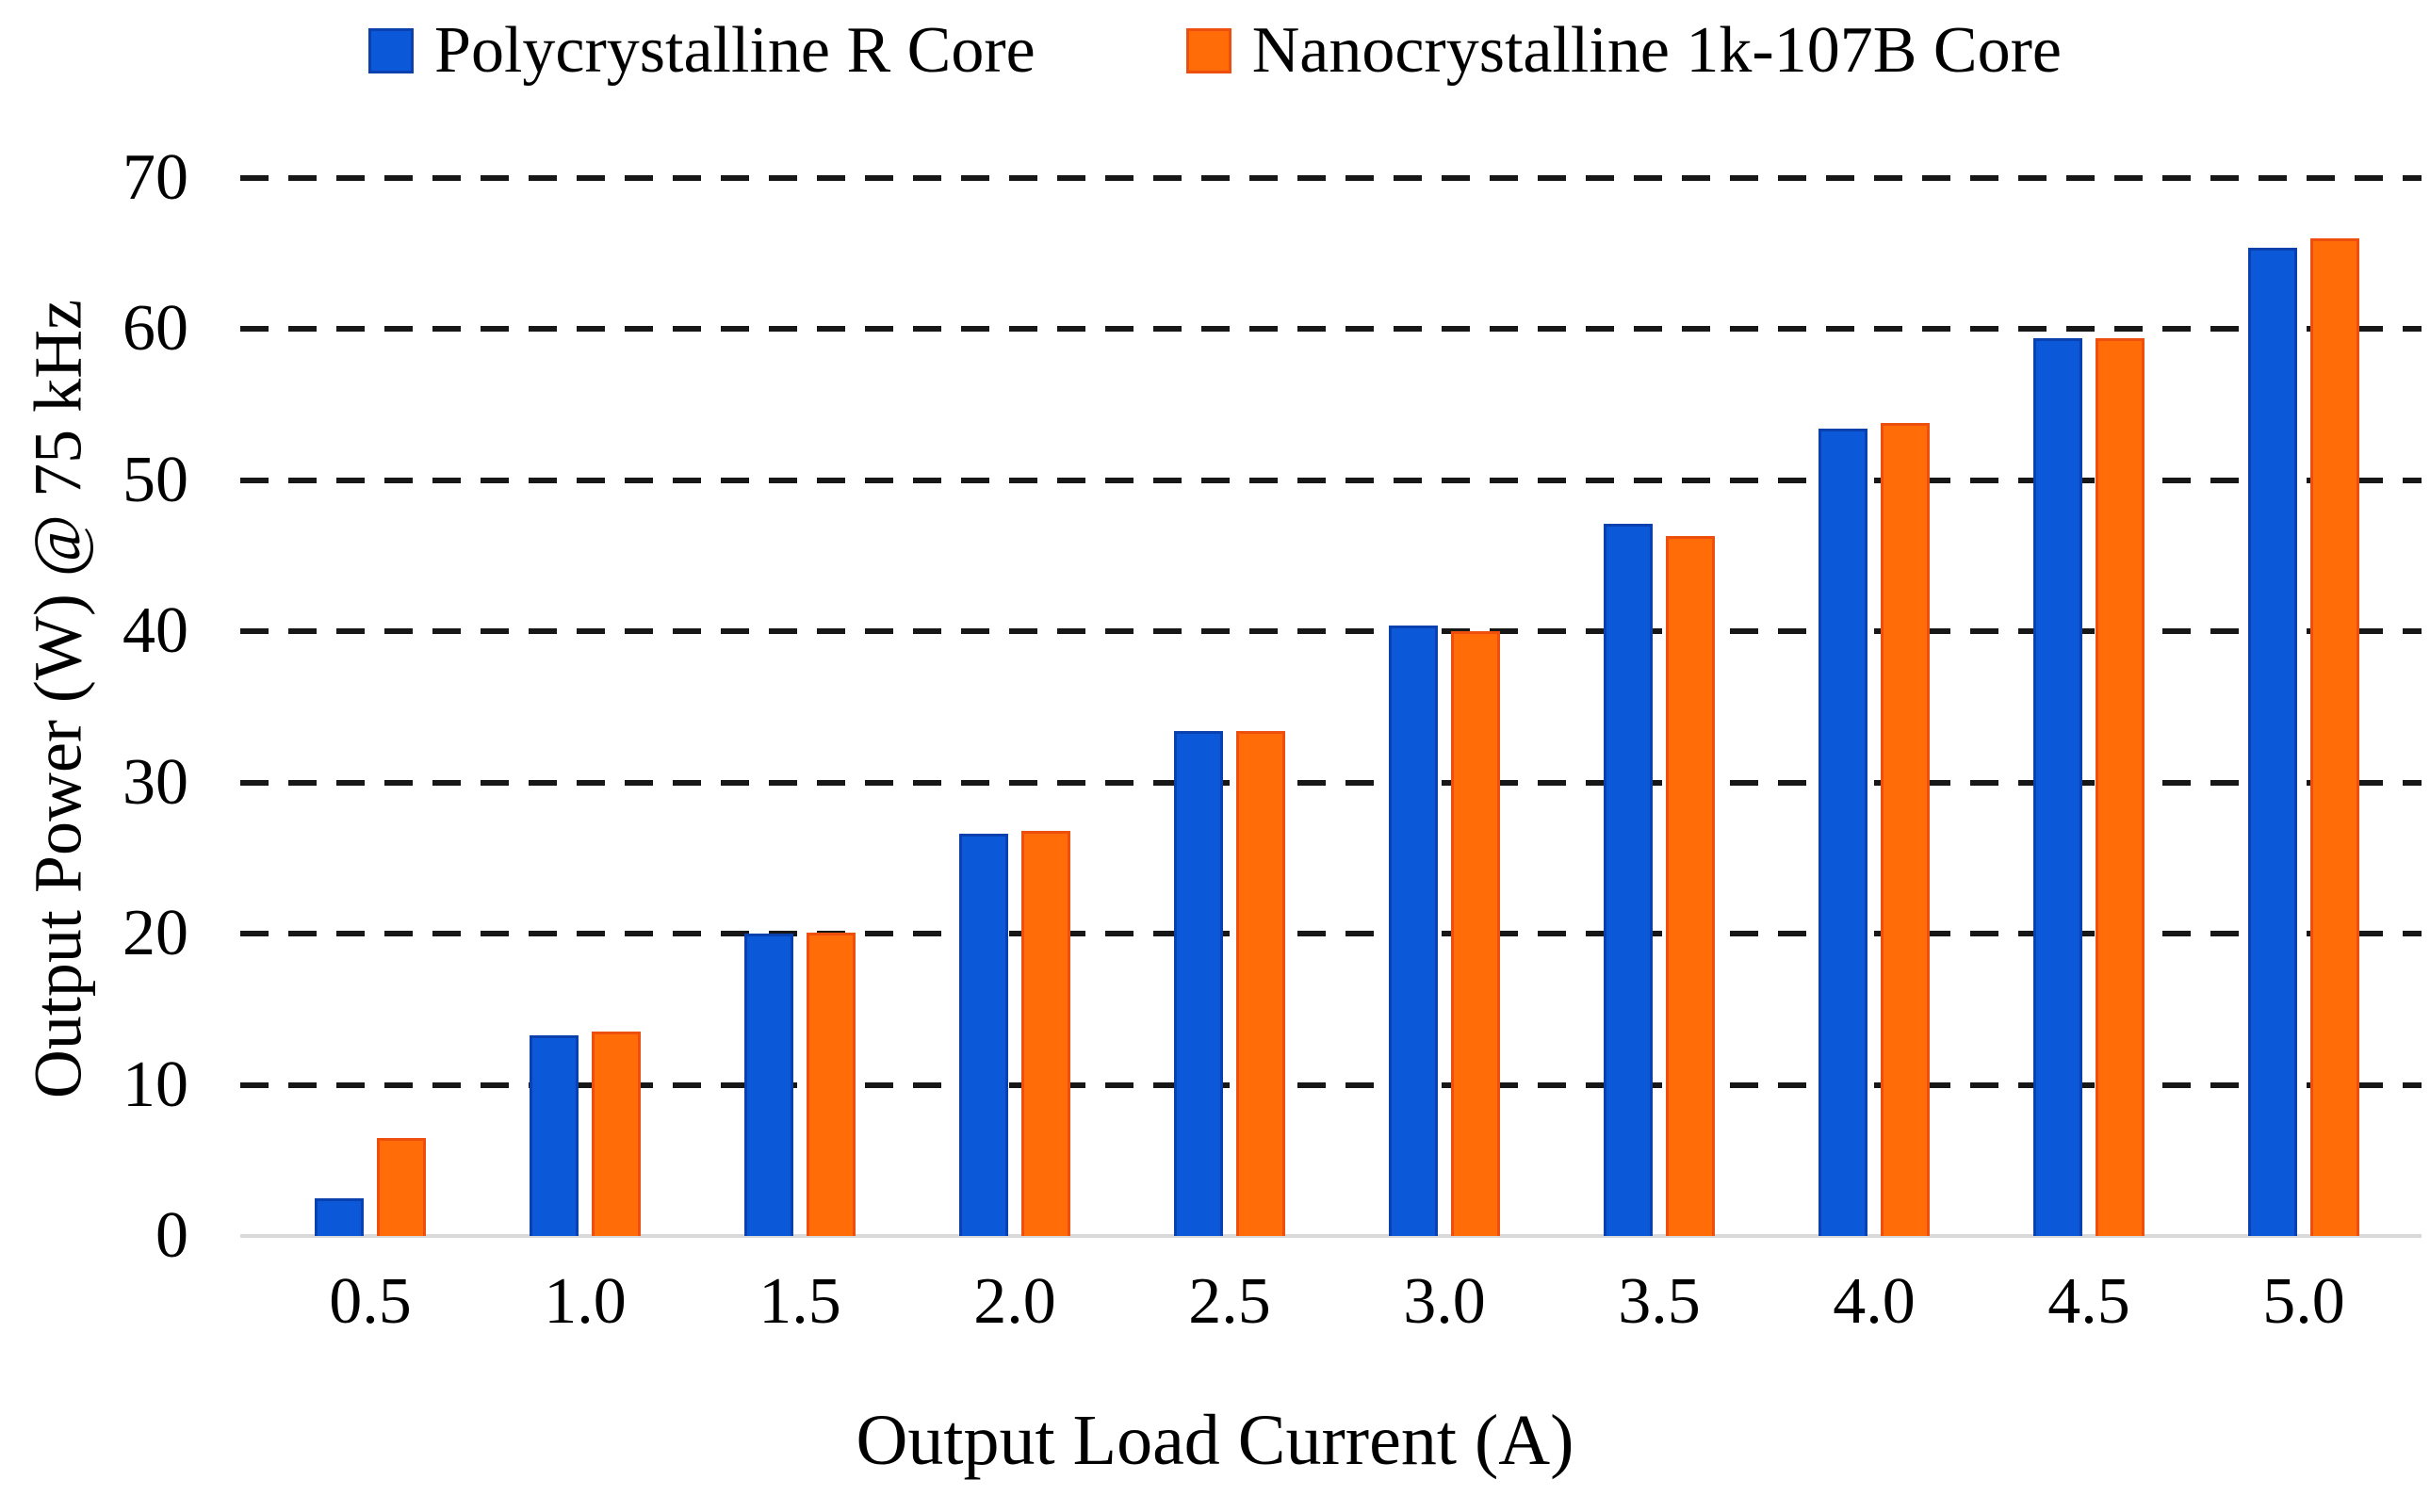 Image resolution: width=2430 pixels, height=1512 pixels. Describe the element at coordinates (1905, 829) in the screenshot. I see `bar-series1-x4.0` at that location.